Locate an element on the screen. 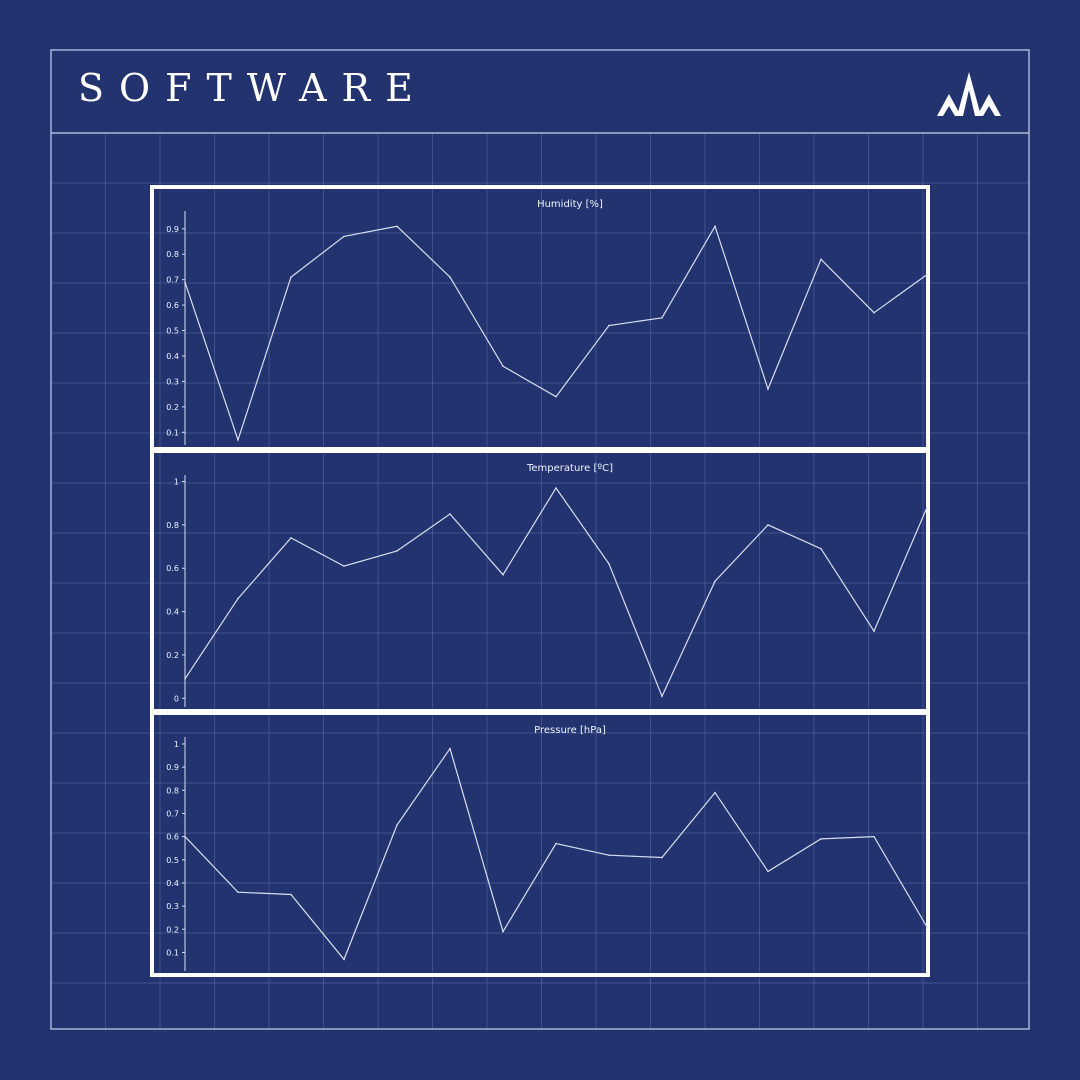 This screenshot has width=1080, height=1080. pressure-chart-title: Pressure [hPa] is located at coordinates (570, 730).